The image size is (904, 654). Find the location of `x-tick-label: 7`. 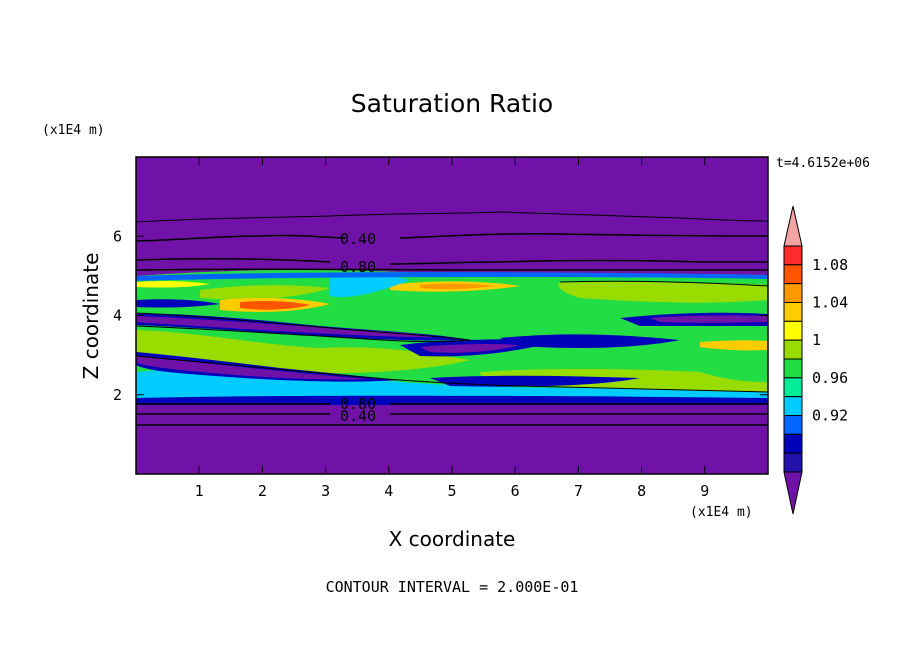

x-tick-label: 7 is located at coordinates (578, 491).